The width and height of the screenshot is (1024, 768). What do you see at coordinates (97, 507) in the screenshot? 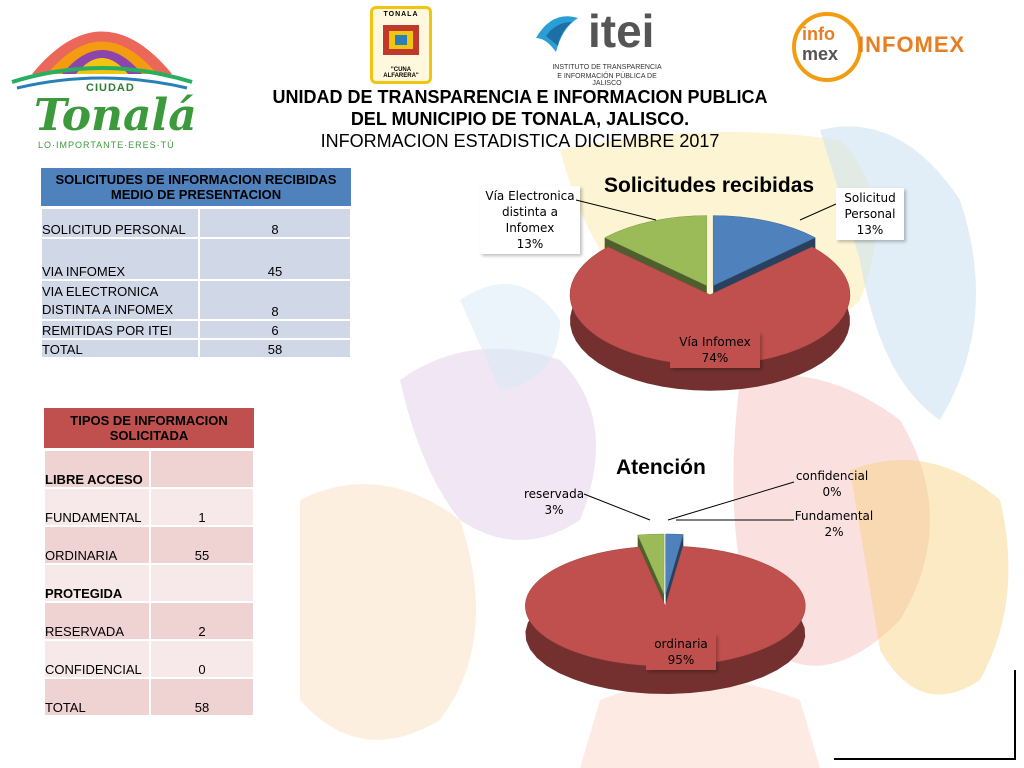
I see `info-types-row-label: FUNDAMENTAL` at bounding box center [97, 507].